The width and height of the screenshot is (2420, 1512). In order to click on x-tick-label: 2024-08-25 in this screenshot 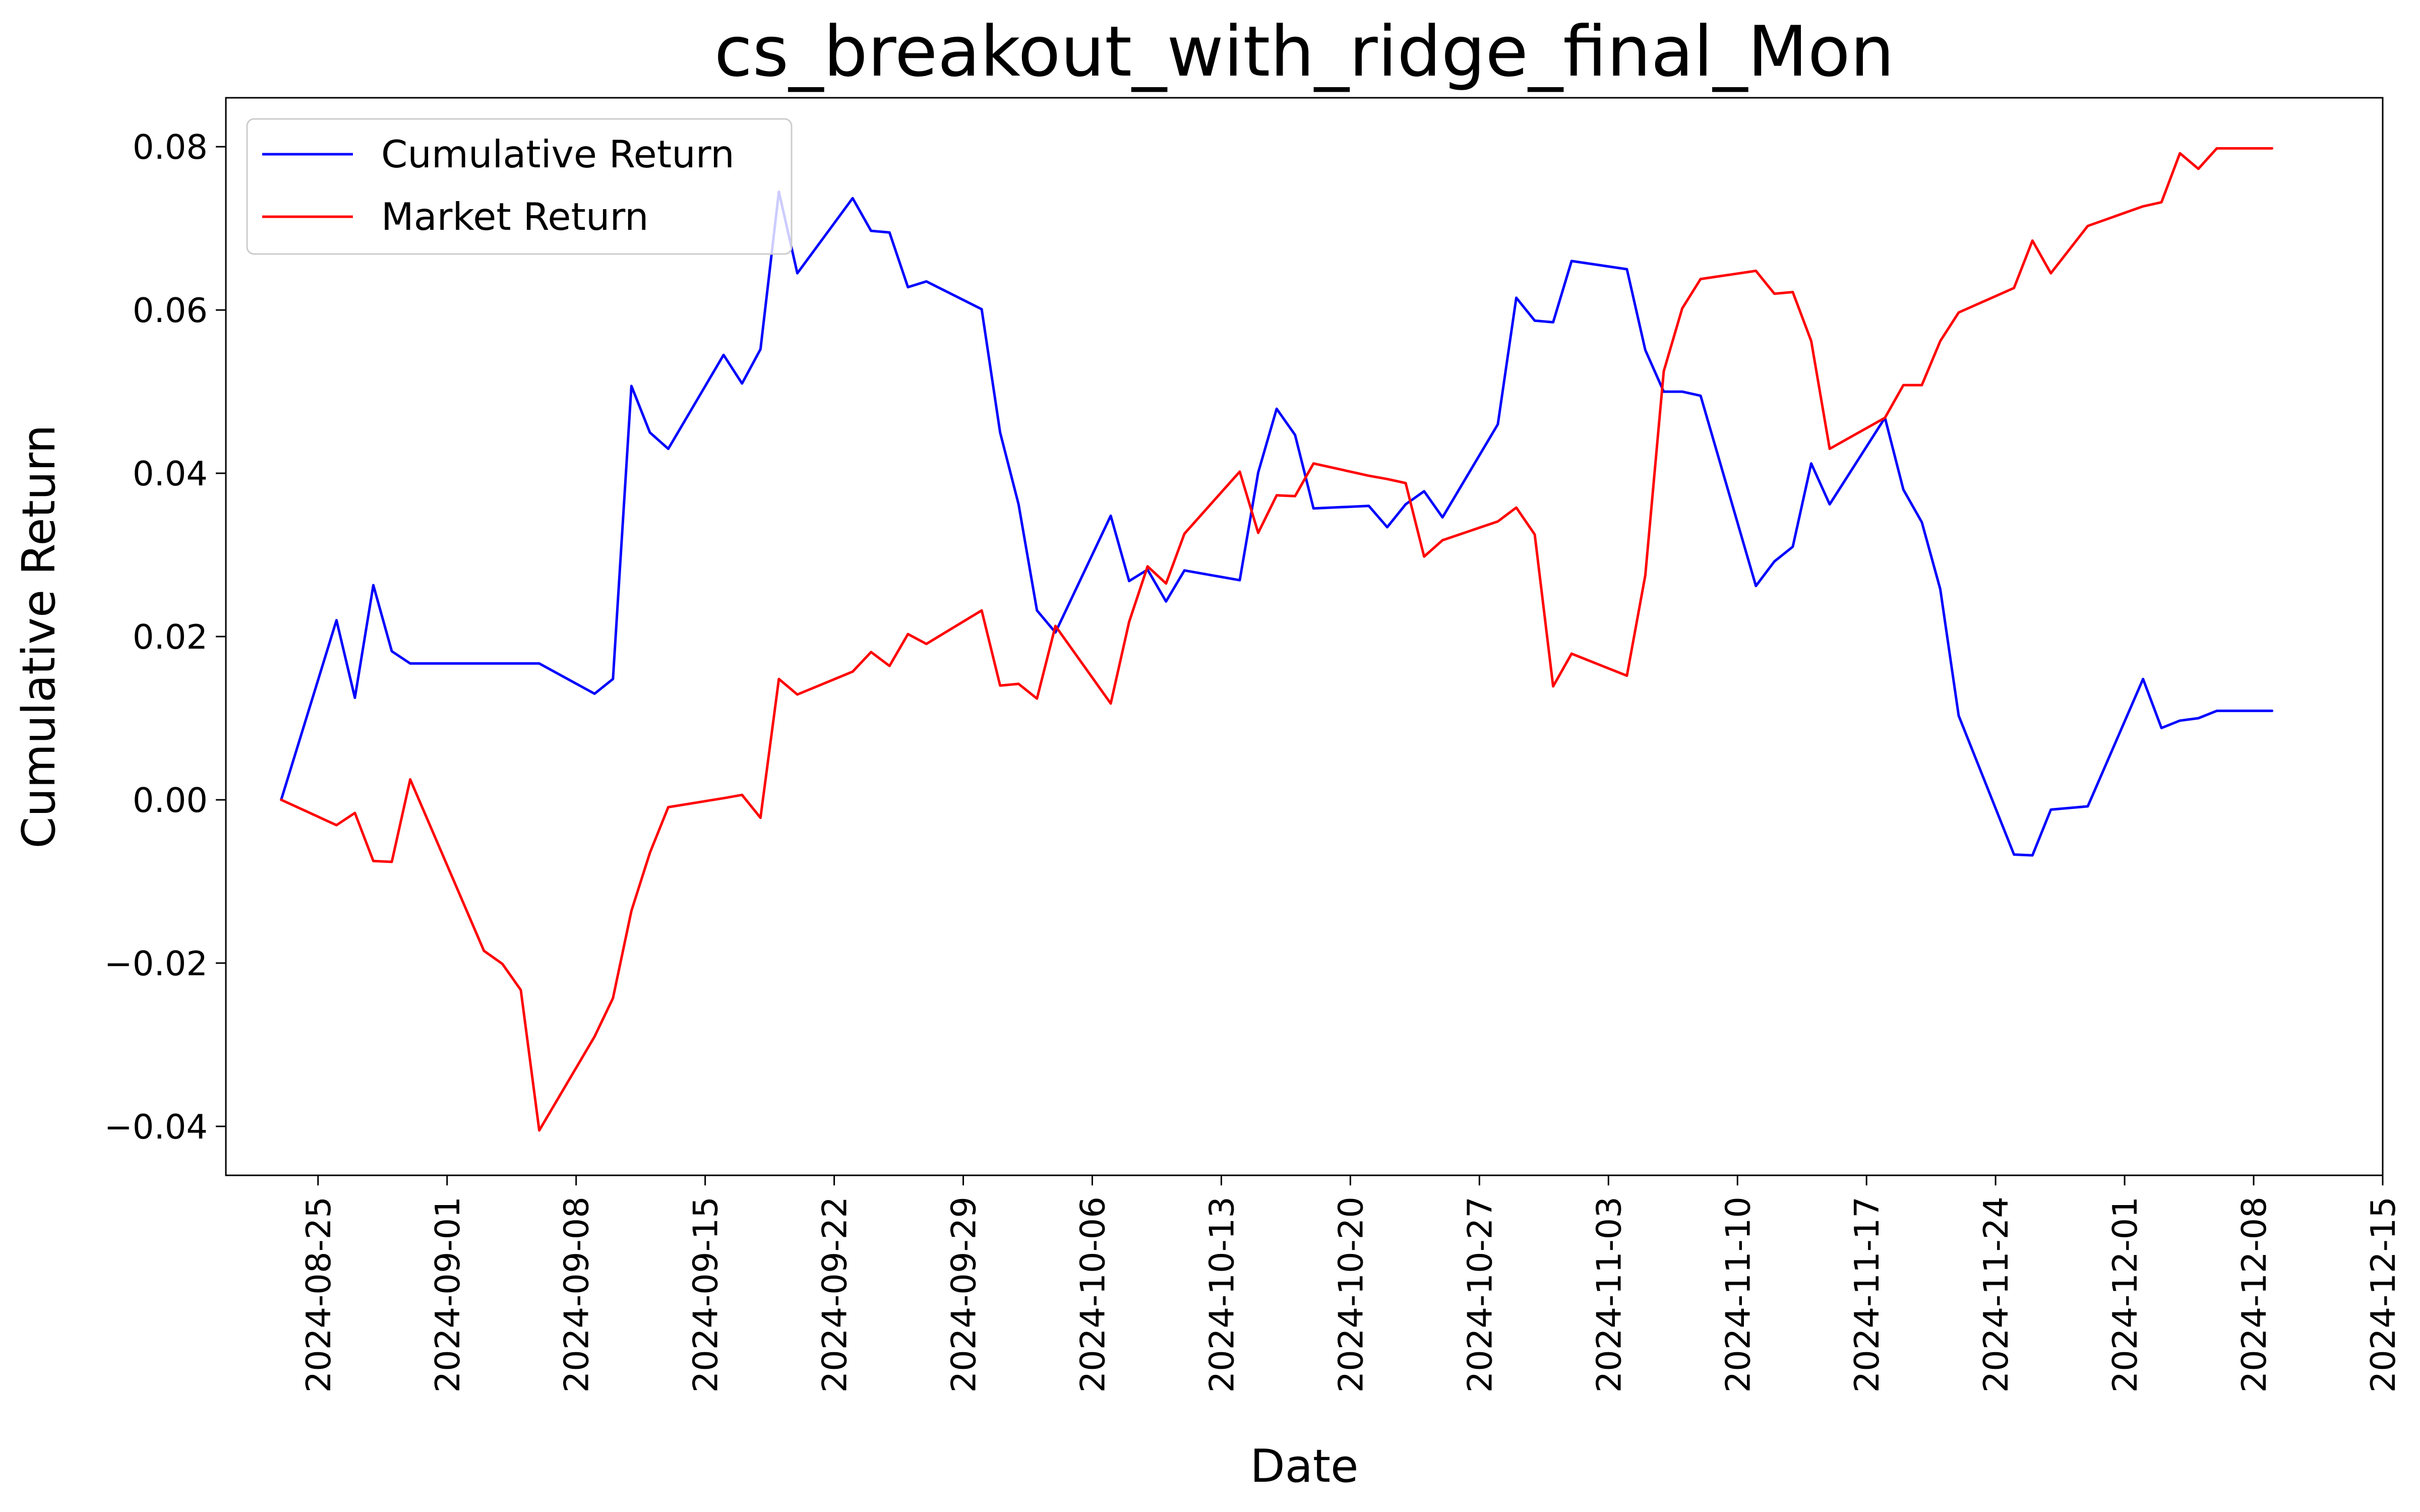, I will do `click(318, 1295)`.